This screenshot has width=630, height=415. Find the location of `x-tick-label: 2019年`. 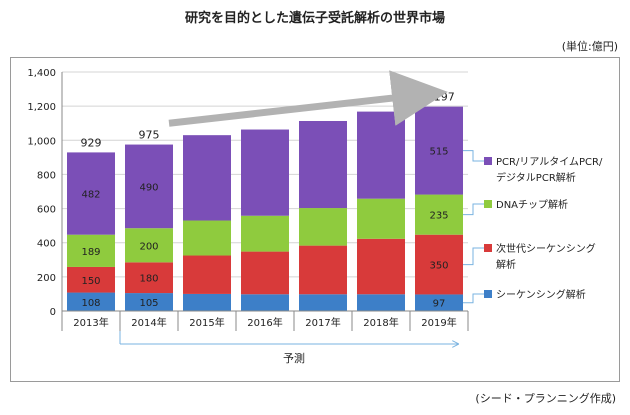

x-tick-label: 2019年 is located at coordinates (438, 322).